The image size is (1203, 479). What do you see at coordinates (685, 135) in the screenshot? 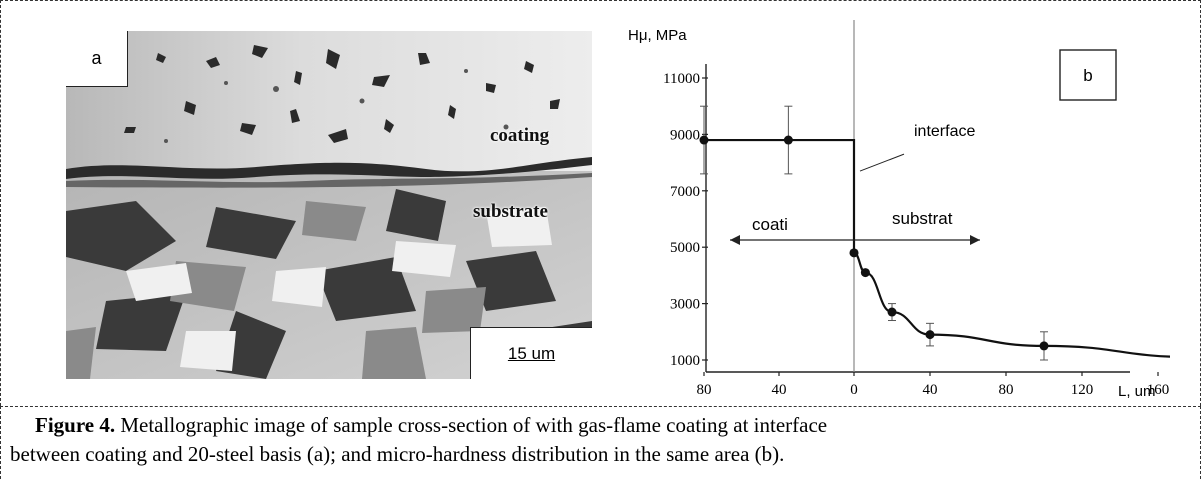
I see `y-tick-label: 9000` at bounding box center [685, 135].